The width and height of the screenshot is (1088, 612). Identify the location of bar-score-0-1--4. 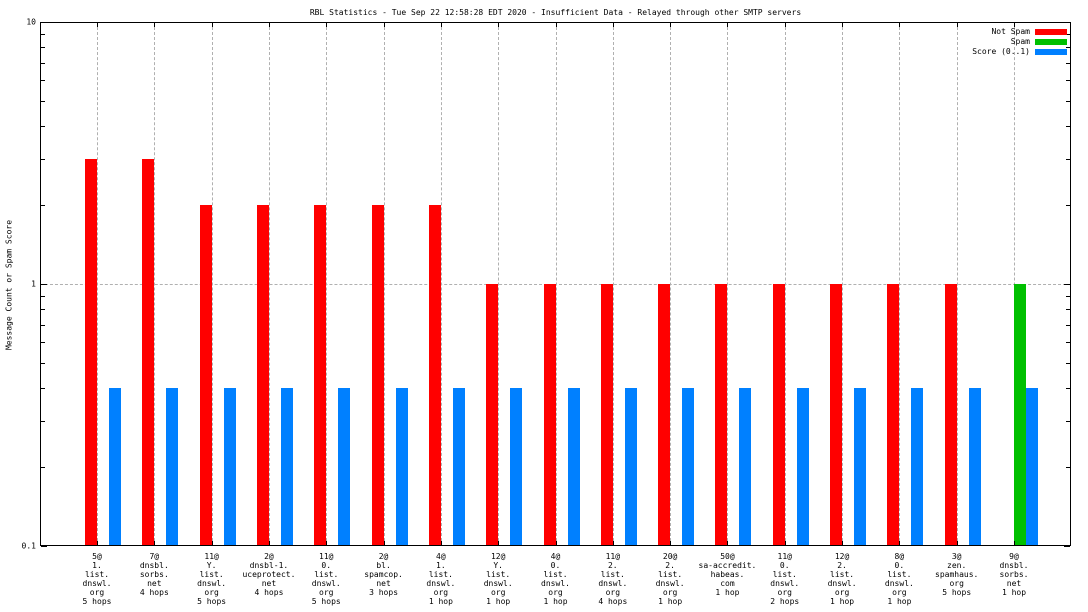
(344, 467).